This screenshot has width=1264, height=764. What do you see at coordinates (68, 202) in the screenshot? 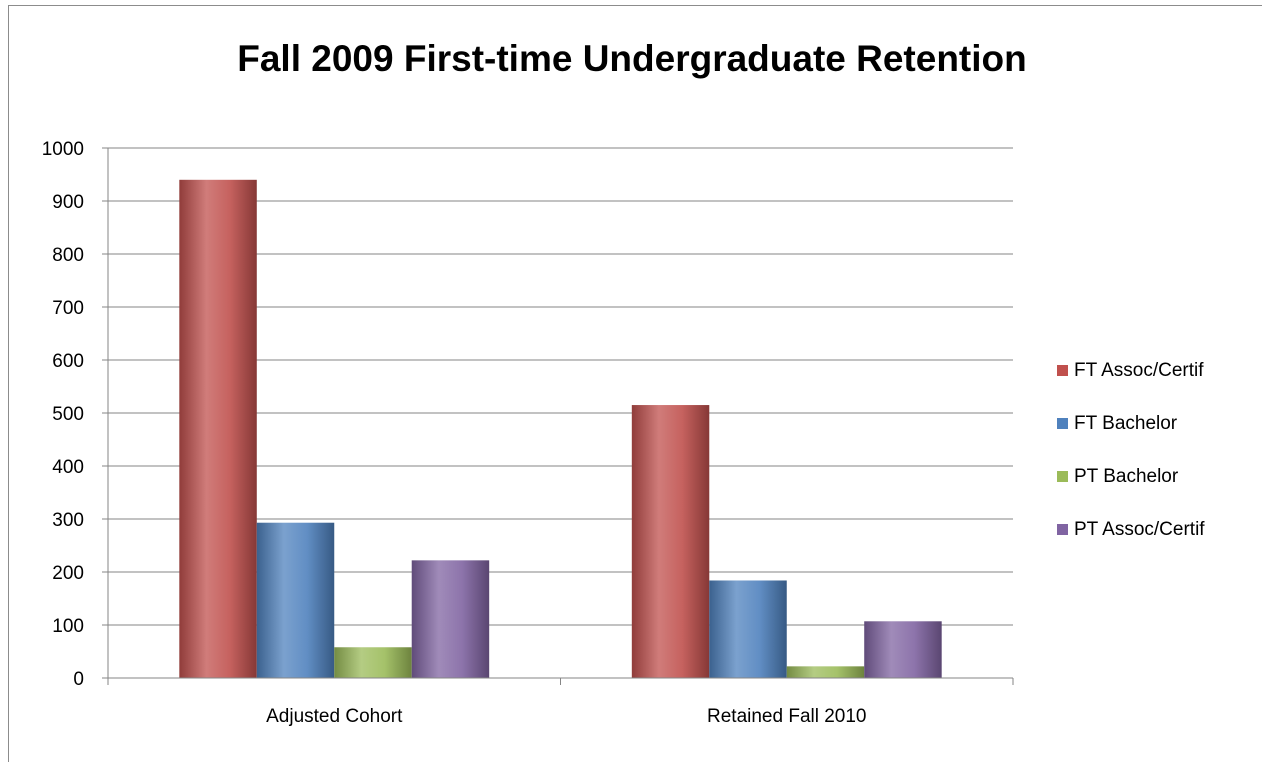
I see `y-tick-label: 900` at bounding box center [68, 202].